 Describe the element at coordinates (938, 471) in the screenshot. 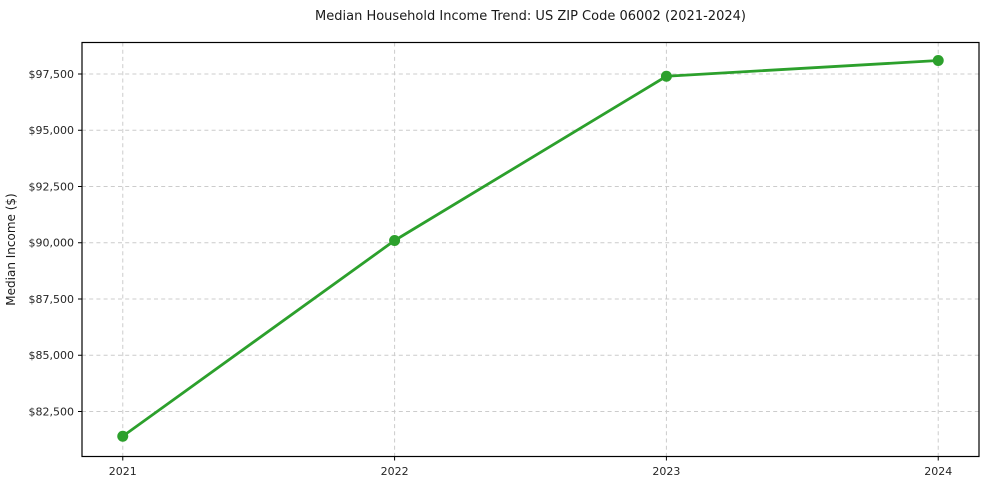

I see `x-tick-label: 2024` at that location.